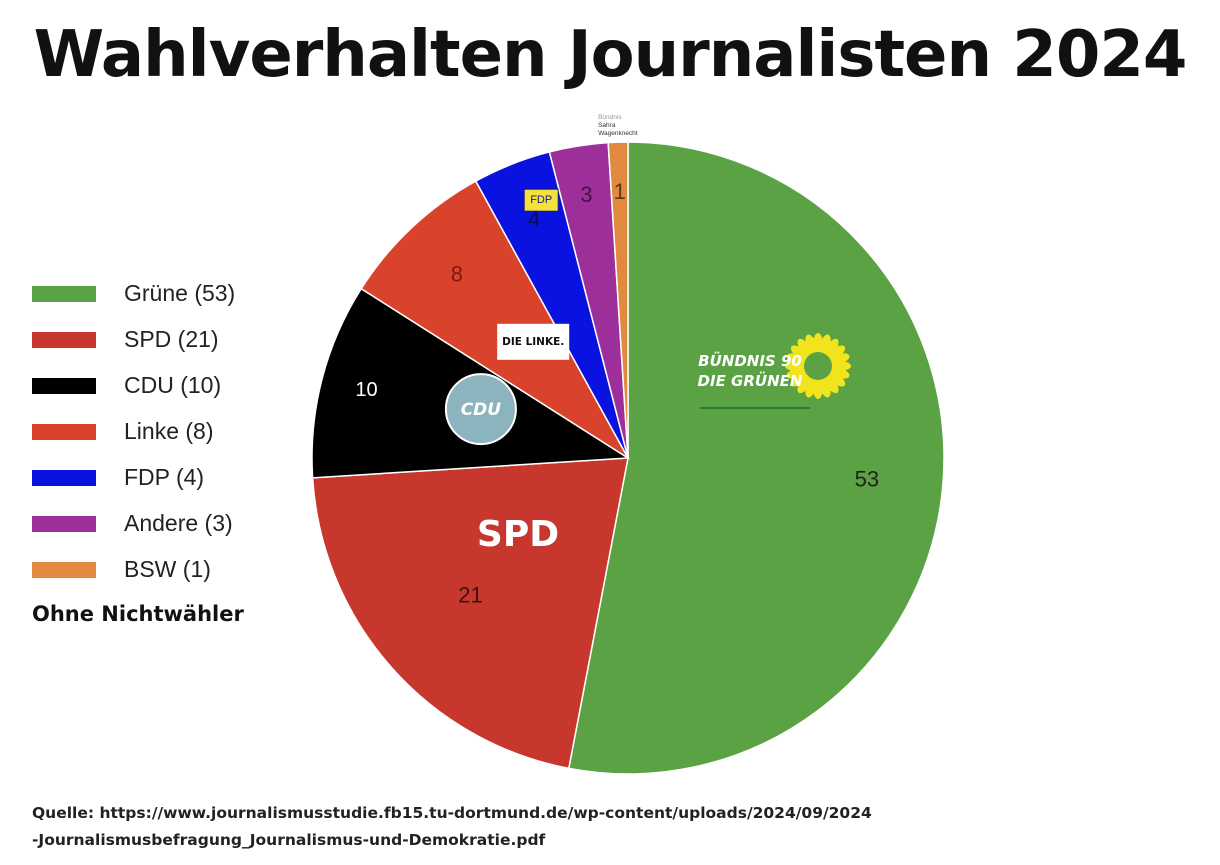 The width and height of the screenshot is (1220, 865). I want to click on value-label-linke: 8, so click(457, 274).